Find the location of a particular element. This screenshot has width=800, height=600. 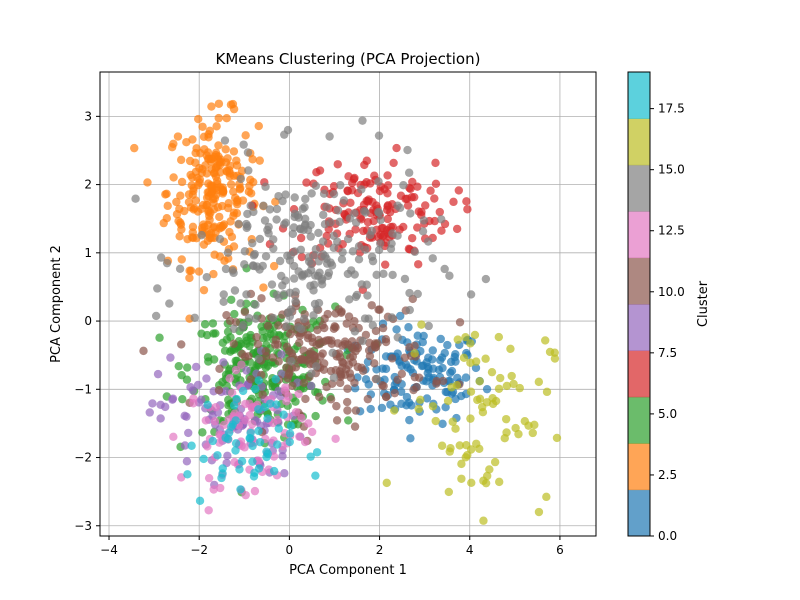

x-tick-label: 4 is located at coordinates (470, 550).